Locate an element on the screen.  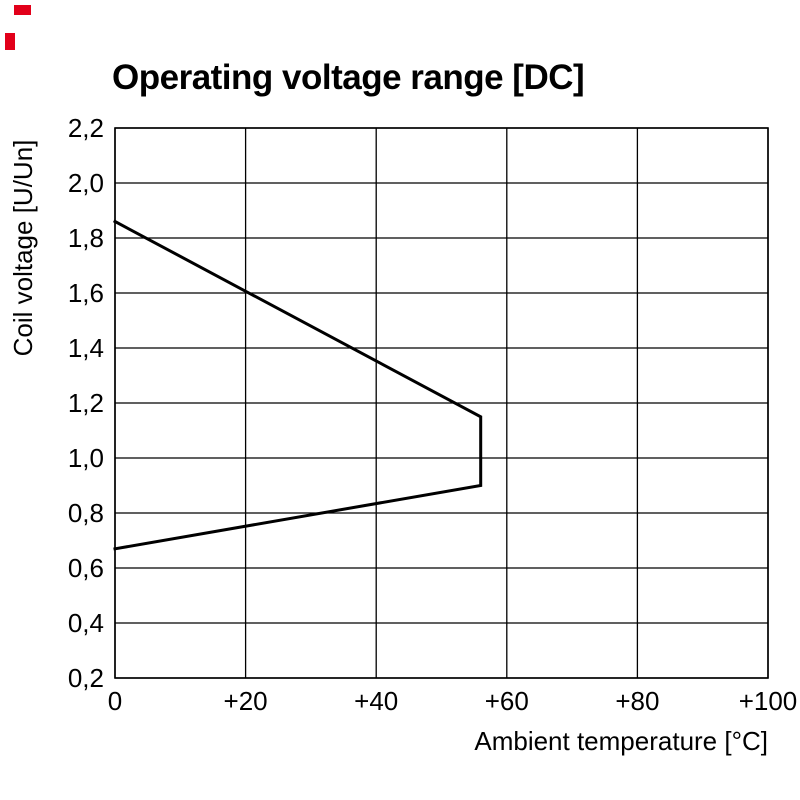
y-tick-label: 0,2 is located at coordinates (86, 678).